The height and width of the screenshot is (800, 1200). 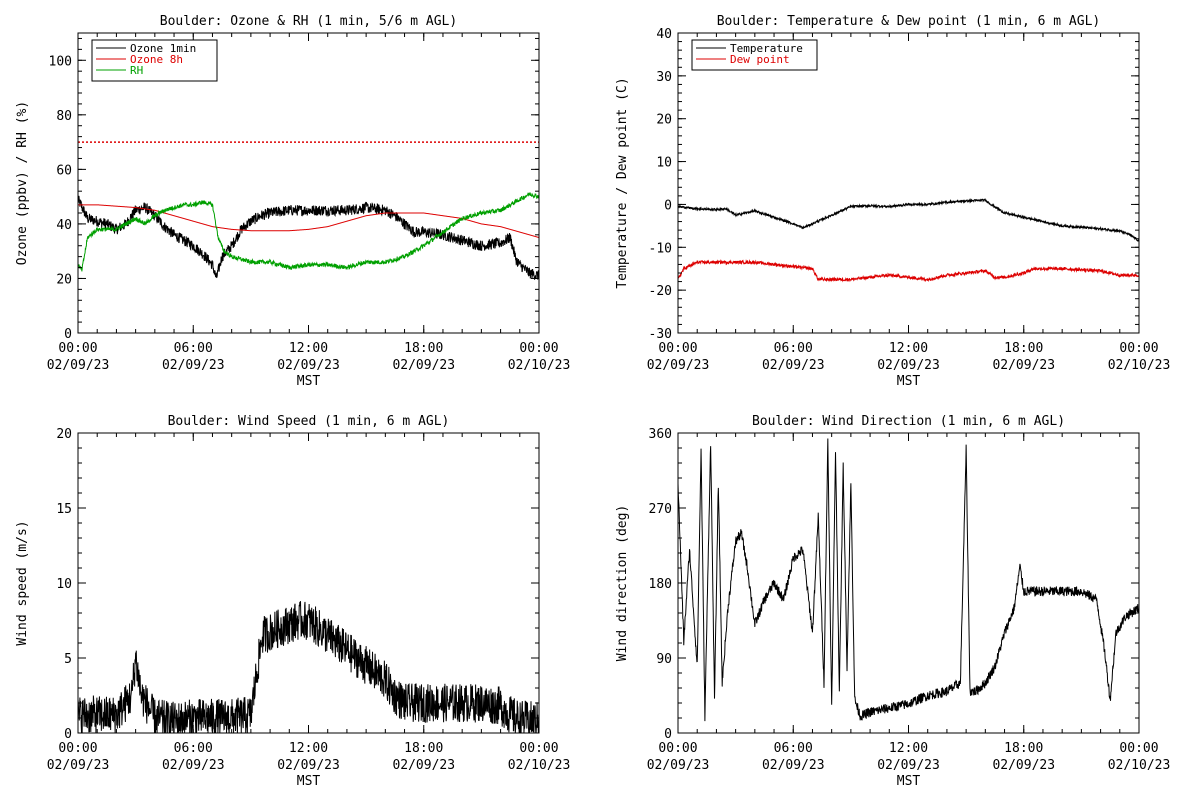 I want to click on chart3-xtick-time-1: 06:00, so click(x=793, y=748).